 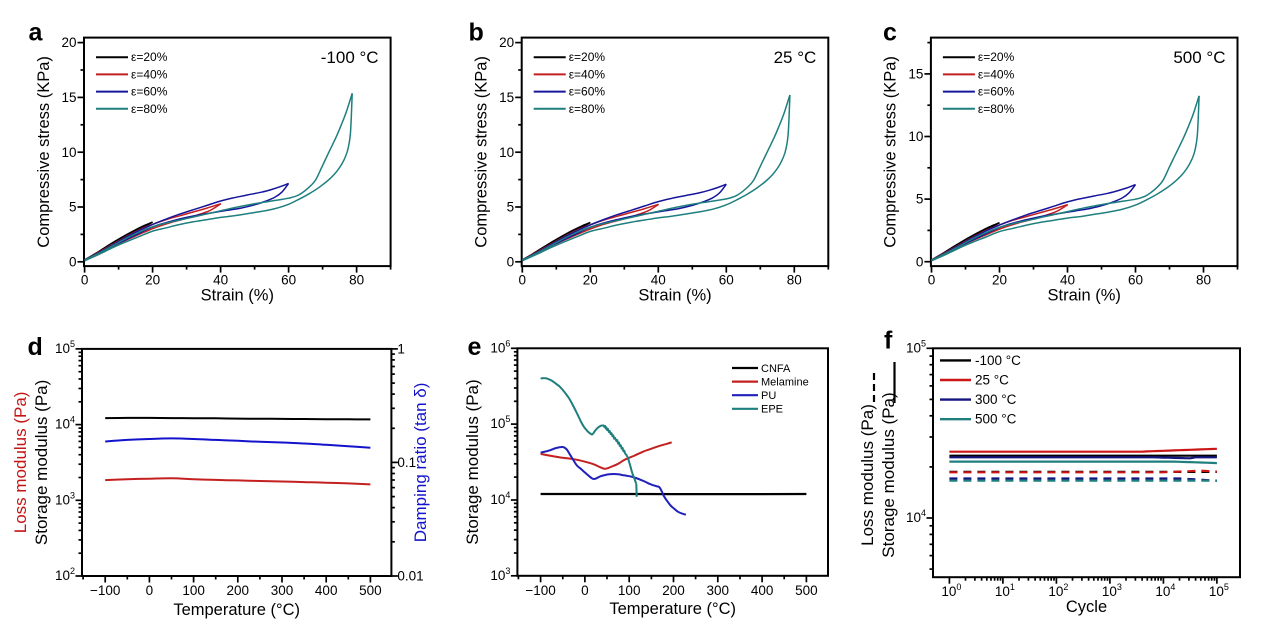 What do you see at coordinates (401, 348) in the screenshot?
I see `svg-text: 1` at bounding box center [401, 348].